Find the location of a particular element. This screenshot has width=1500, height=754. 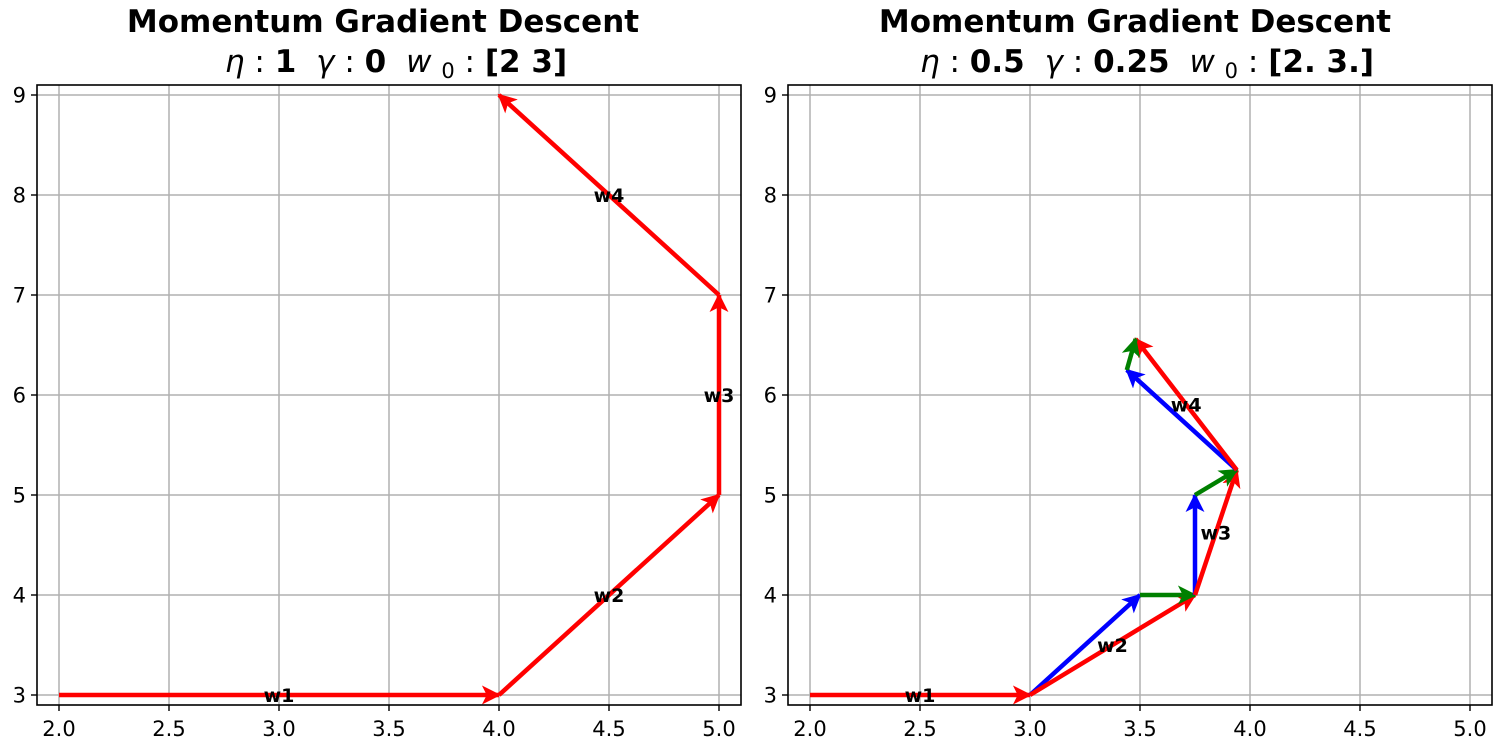

right-w0-subscript: 0 is located at coordinates (1231, 71).